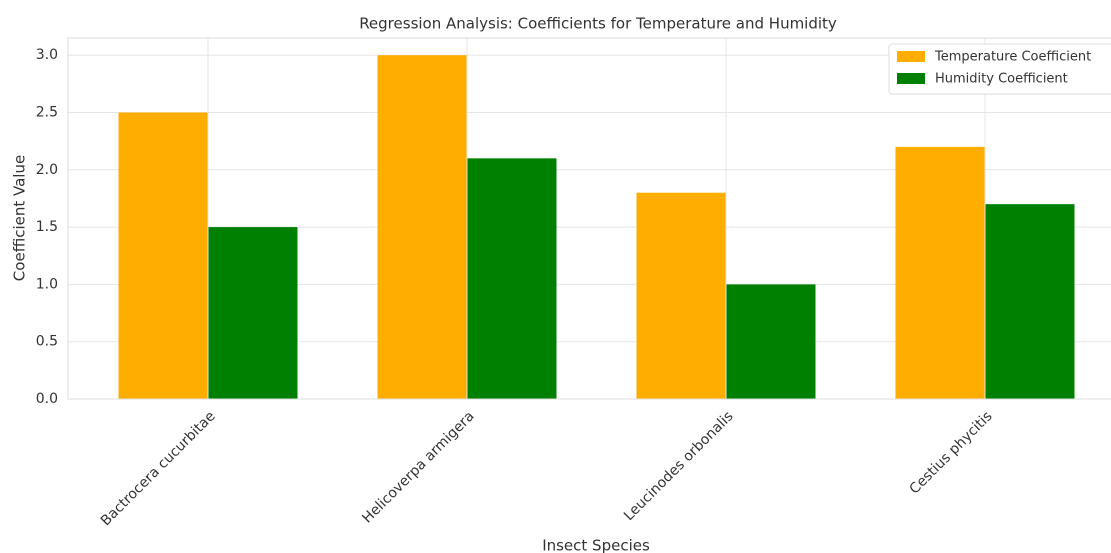 The image size is (1111, 553). Describe the element at coordinates (47, 112) in the screenshot. I see `y-tick-label: 2.5` at that location.